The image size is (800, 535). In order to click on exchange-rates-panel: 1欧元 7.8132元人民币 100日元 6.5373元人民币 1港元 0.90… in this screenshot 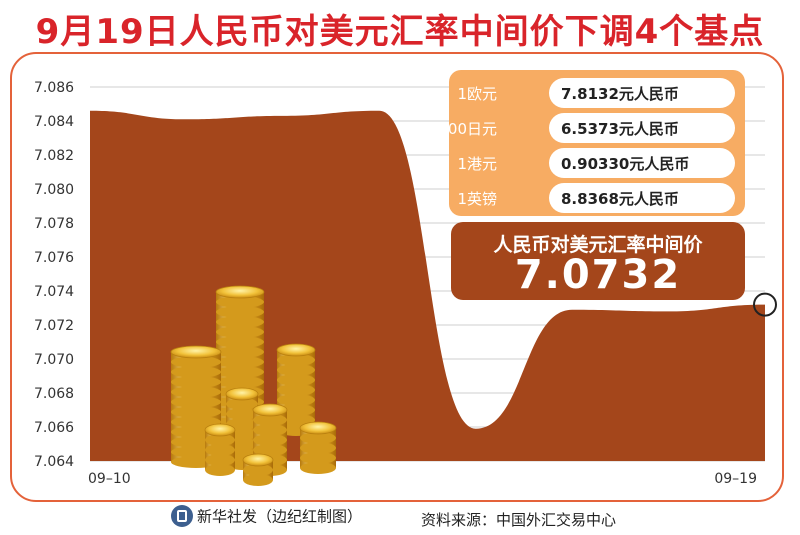, I will do `click(591, 143)`.